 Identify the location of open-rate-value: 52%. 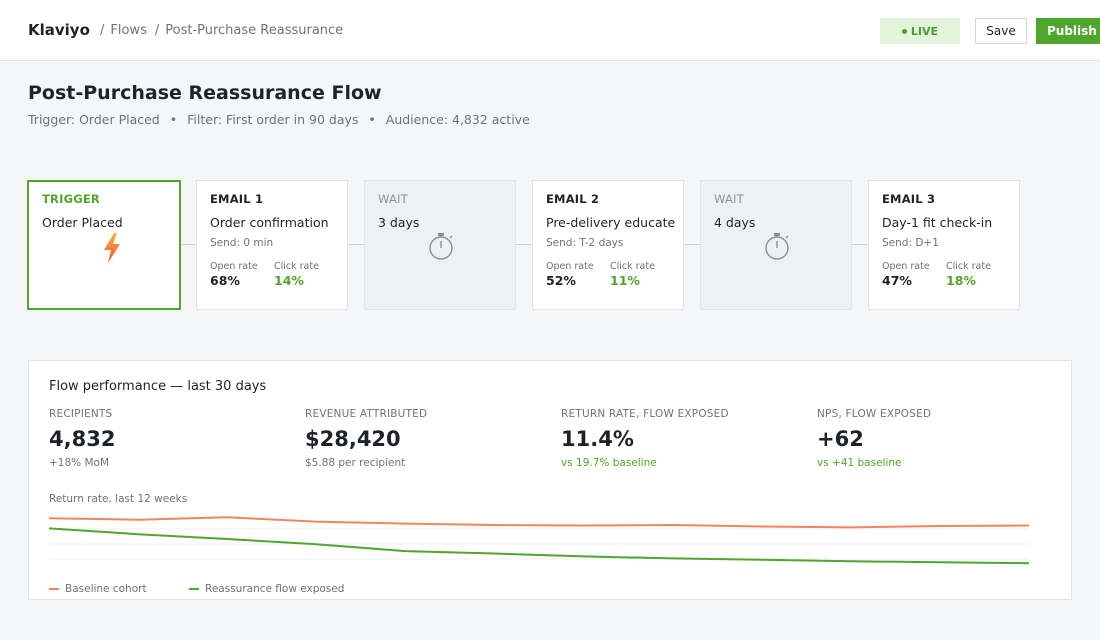
(561, 280).